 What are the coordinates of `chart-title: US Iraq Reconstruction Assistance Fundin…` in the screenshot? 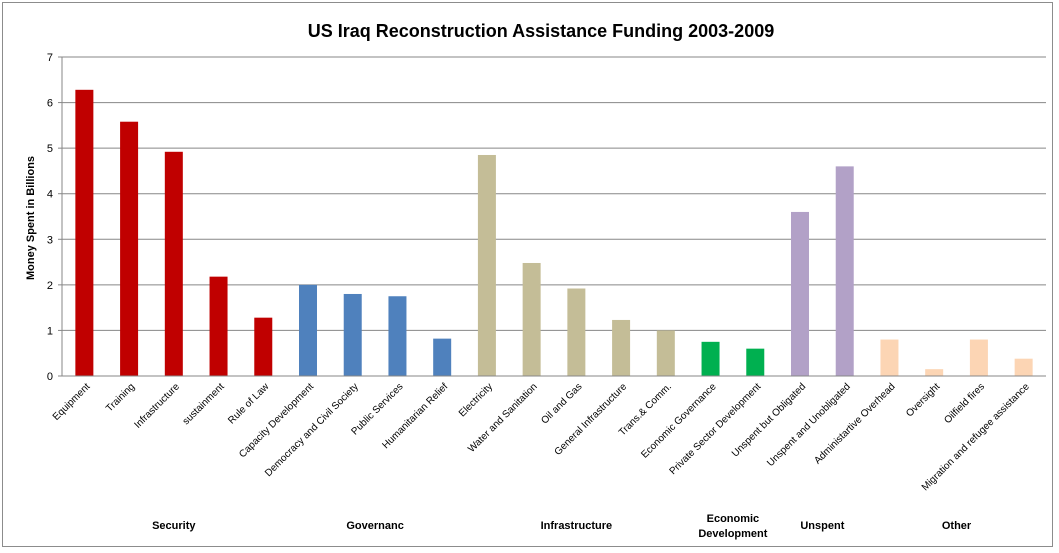 It's located at (541, 31).